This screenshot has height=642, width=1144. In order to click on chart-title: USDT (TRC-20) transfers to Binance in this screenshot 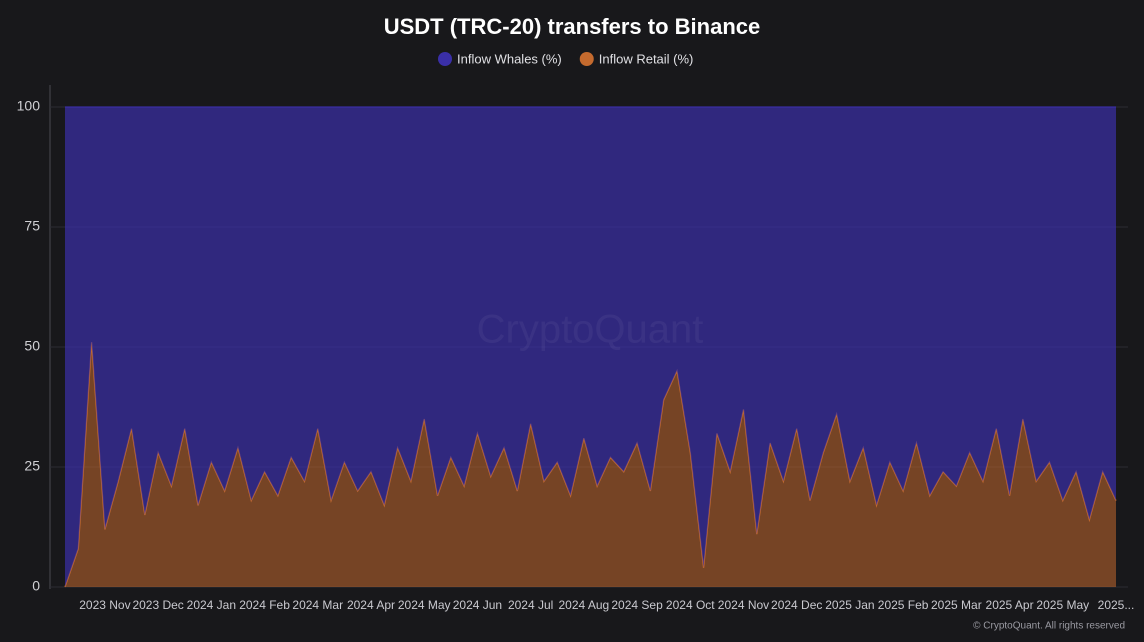, I will do `click(572, 26)`.